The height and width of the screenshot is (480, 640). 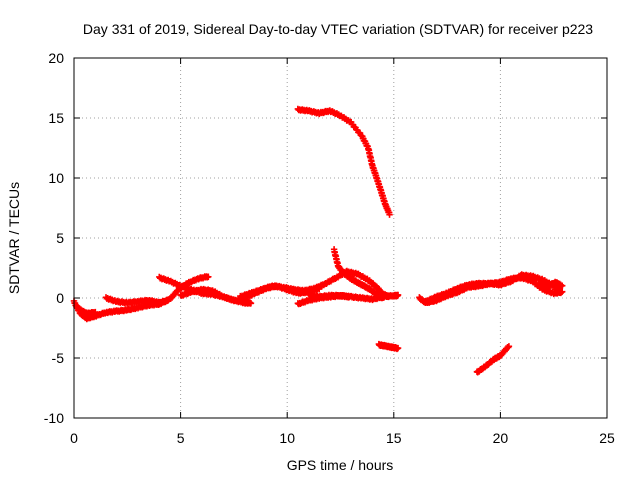 I want to click on series-arc-l, so click(x=388, y=346).